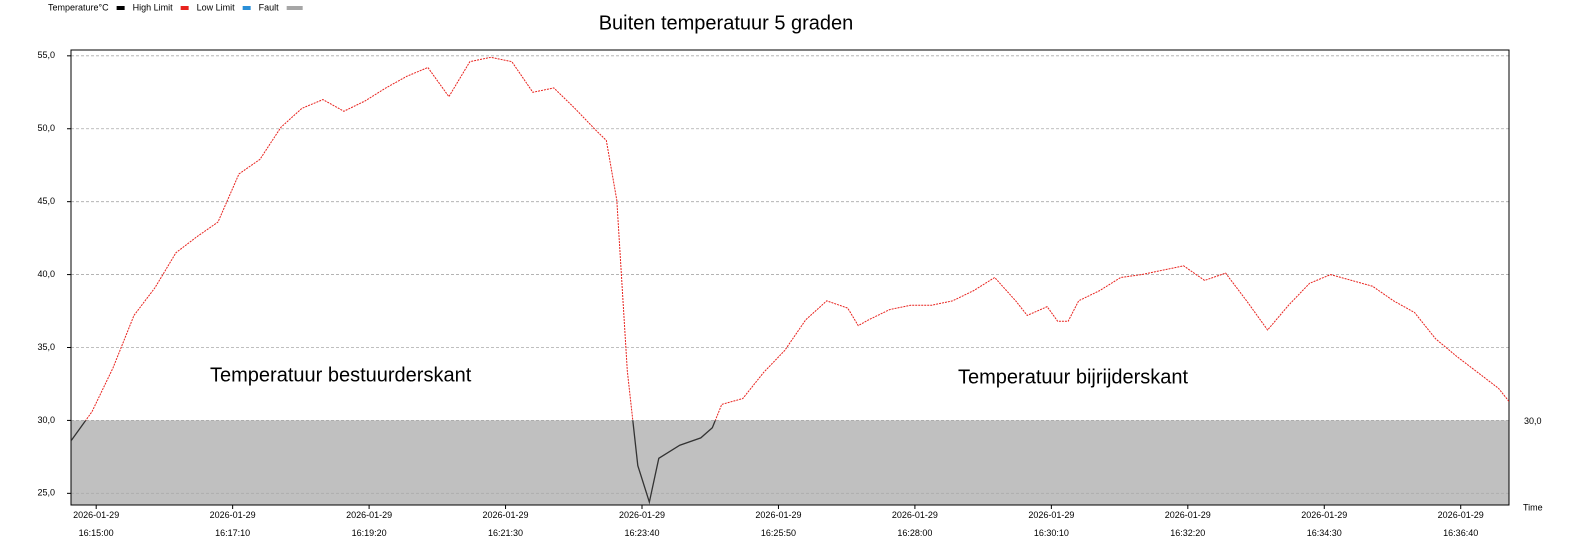  I want to click on limit-label: 30,0, so click(1533, 421).